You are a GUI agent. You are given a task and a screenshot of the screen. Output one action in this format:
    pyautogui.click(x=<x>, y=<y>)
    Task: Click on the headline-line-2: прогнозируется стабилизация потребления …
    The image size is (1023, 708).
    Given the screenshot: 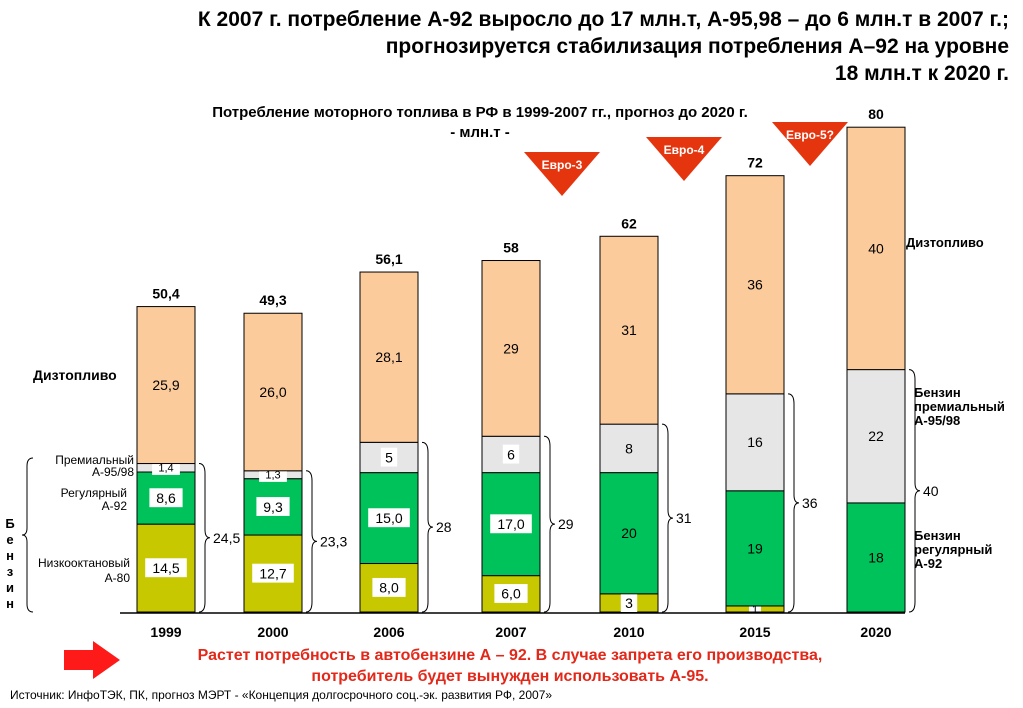 What is the action you would take?
    pyautogui.click(x=697, y=46)
    